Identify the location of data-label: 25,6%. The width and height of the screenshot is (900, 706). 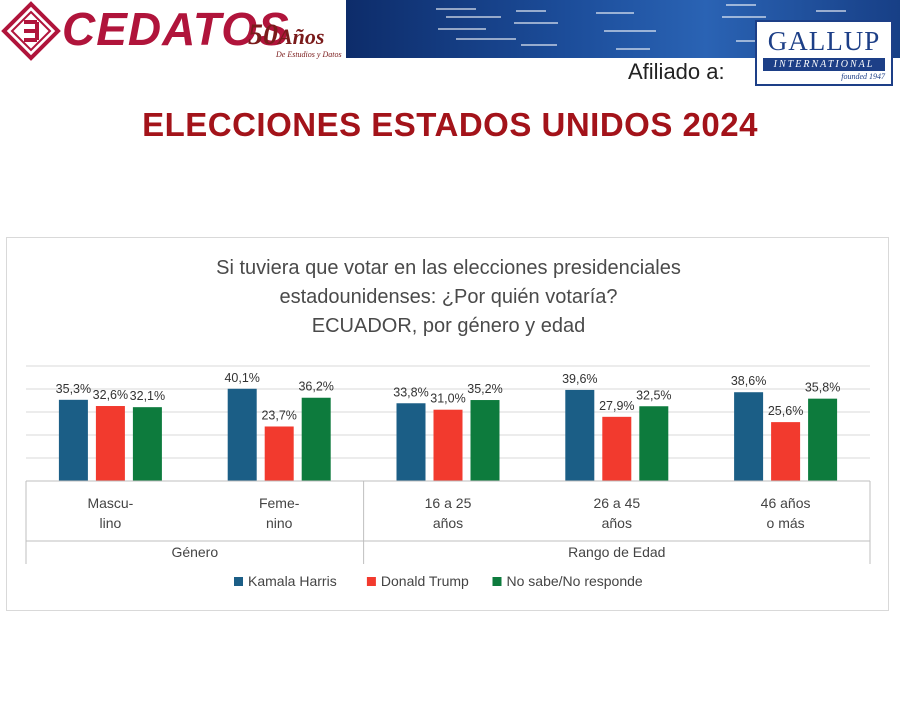
(785, 411).